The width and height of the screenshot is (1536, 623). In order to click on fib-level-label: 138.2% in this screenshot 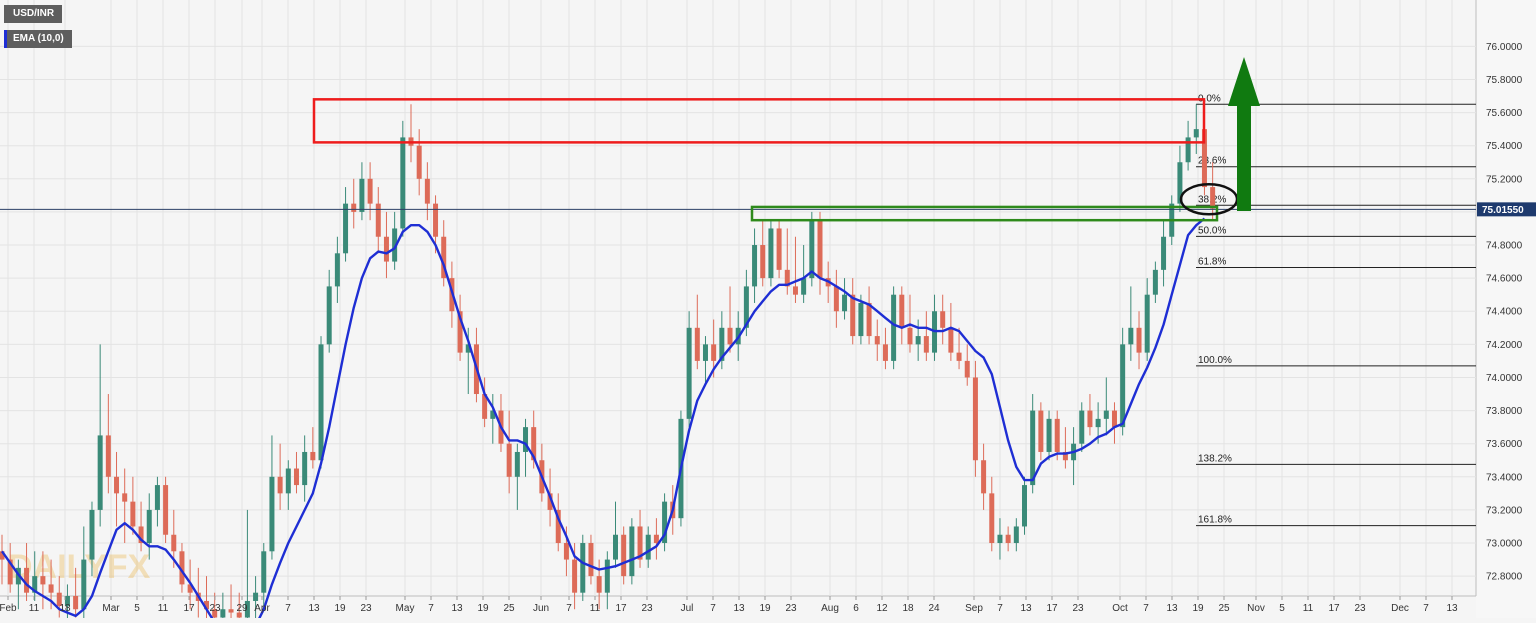, I will do `click(1215, 458)`.